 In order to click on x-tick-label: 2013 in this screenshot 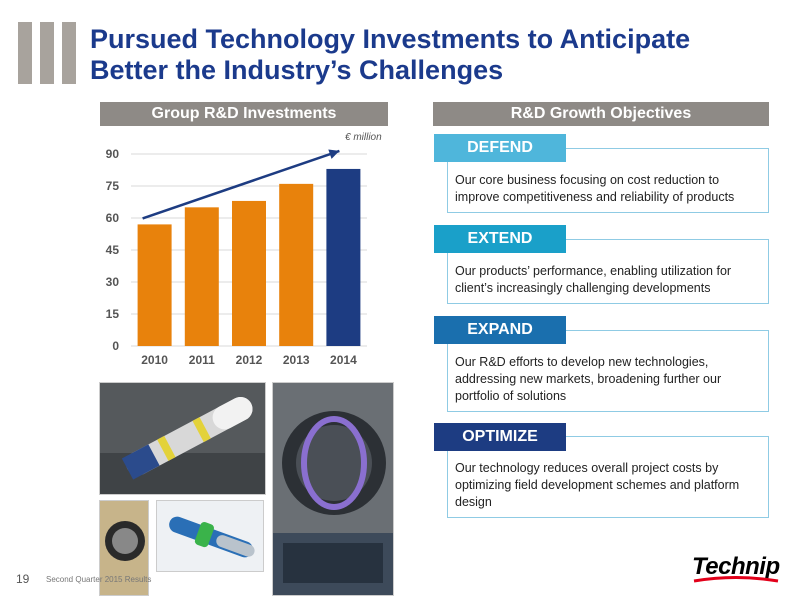, I will do `click(296, 360)`.